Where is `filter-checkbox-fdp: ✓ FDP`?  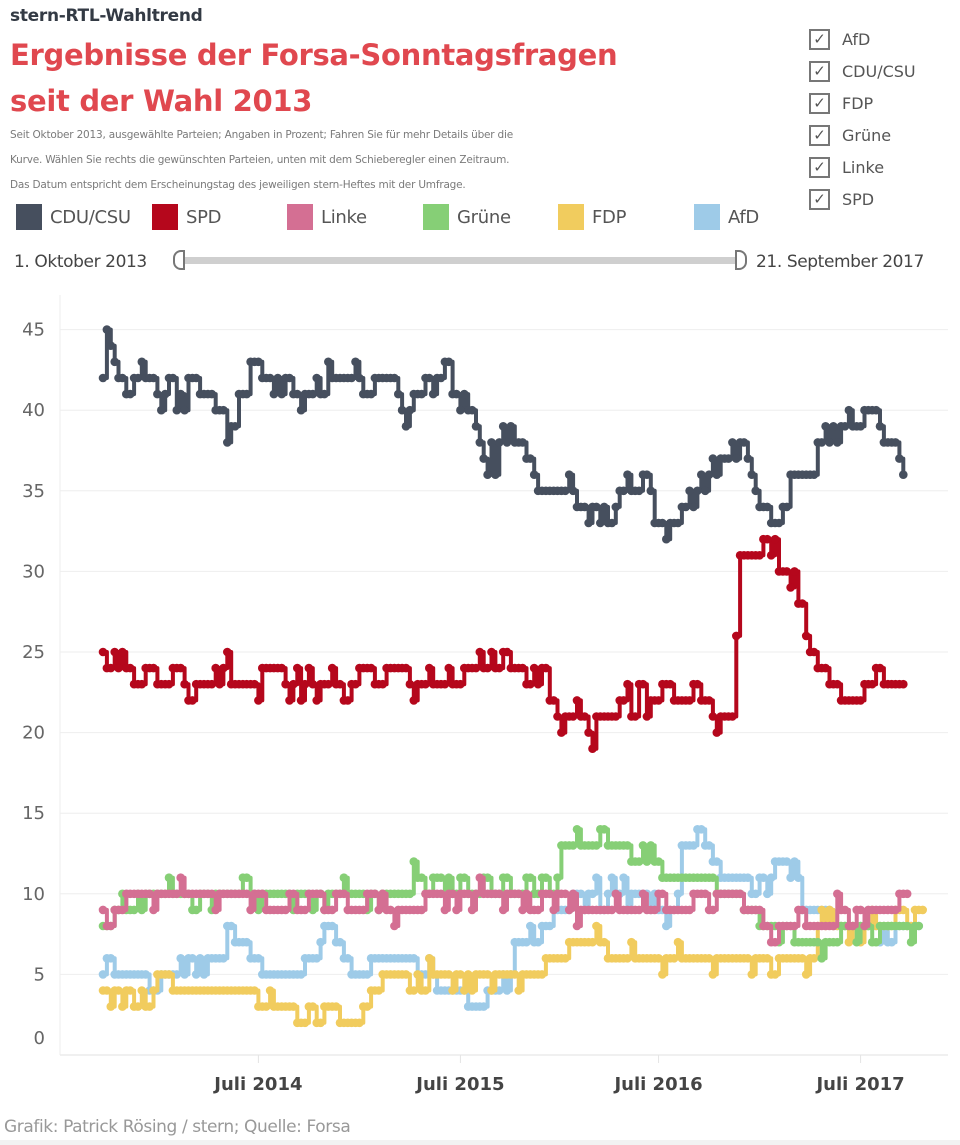 filter-checkbox-fdp: ✓ FDP is located at coordinates (841, 103).